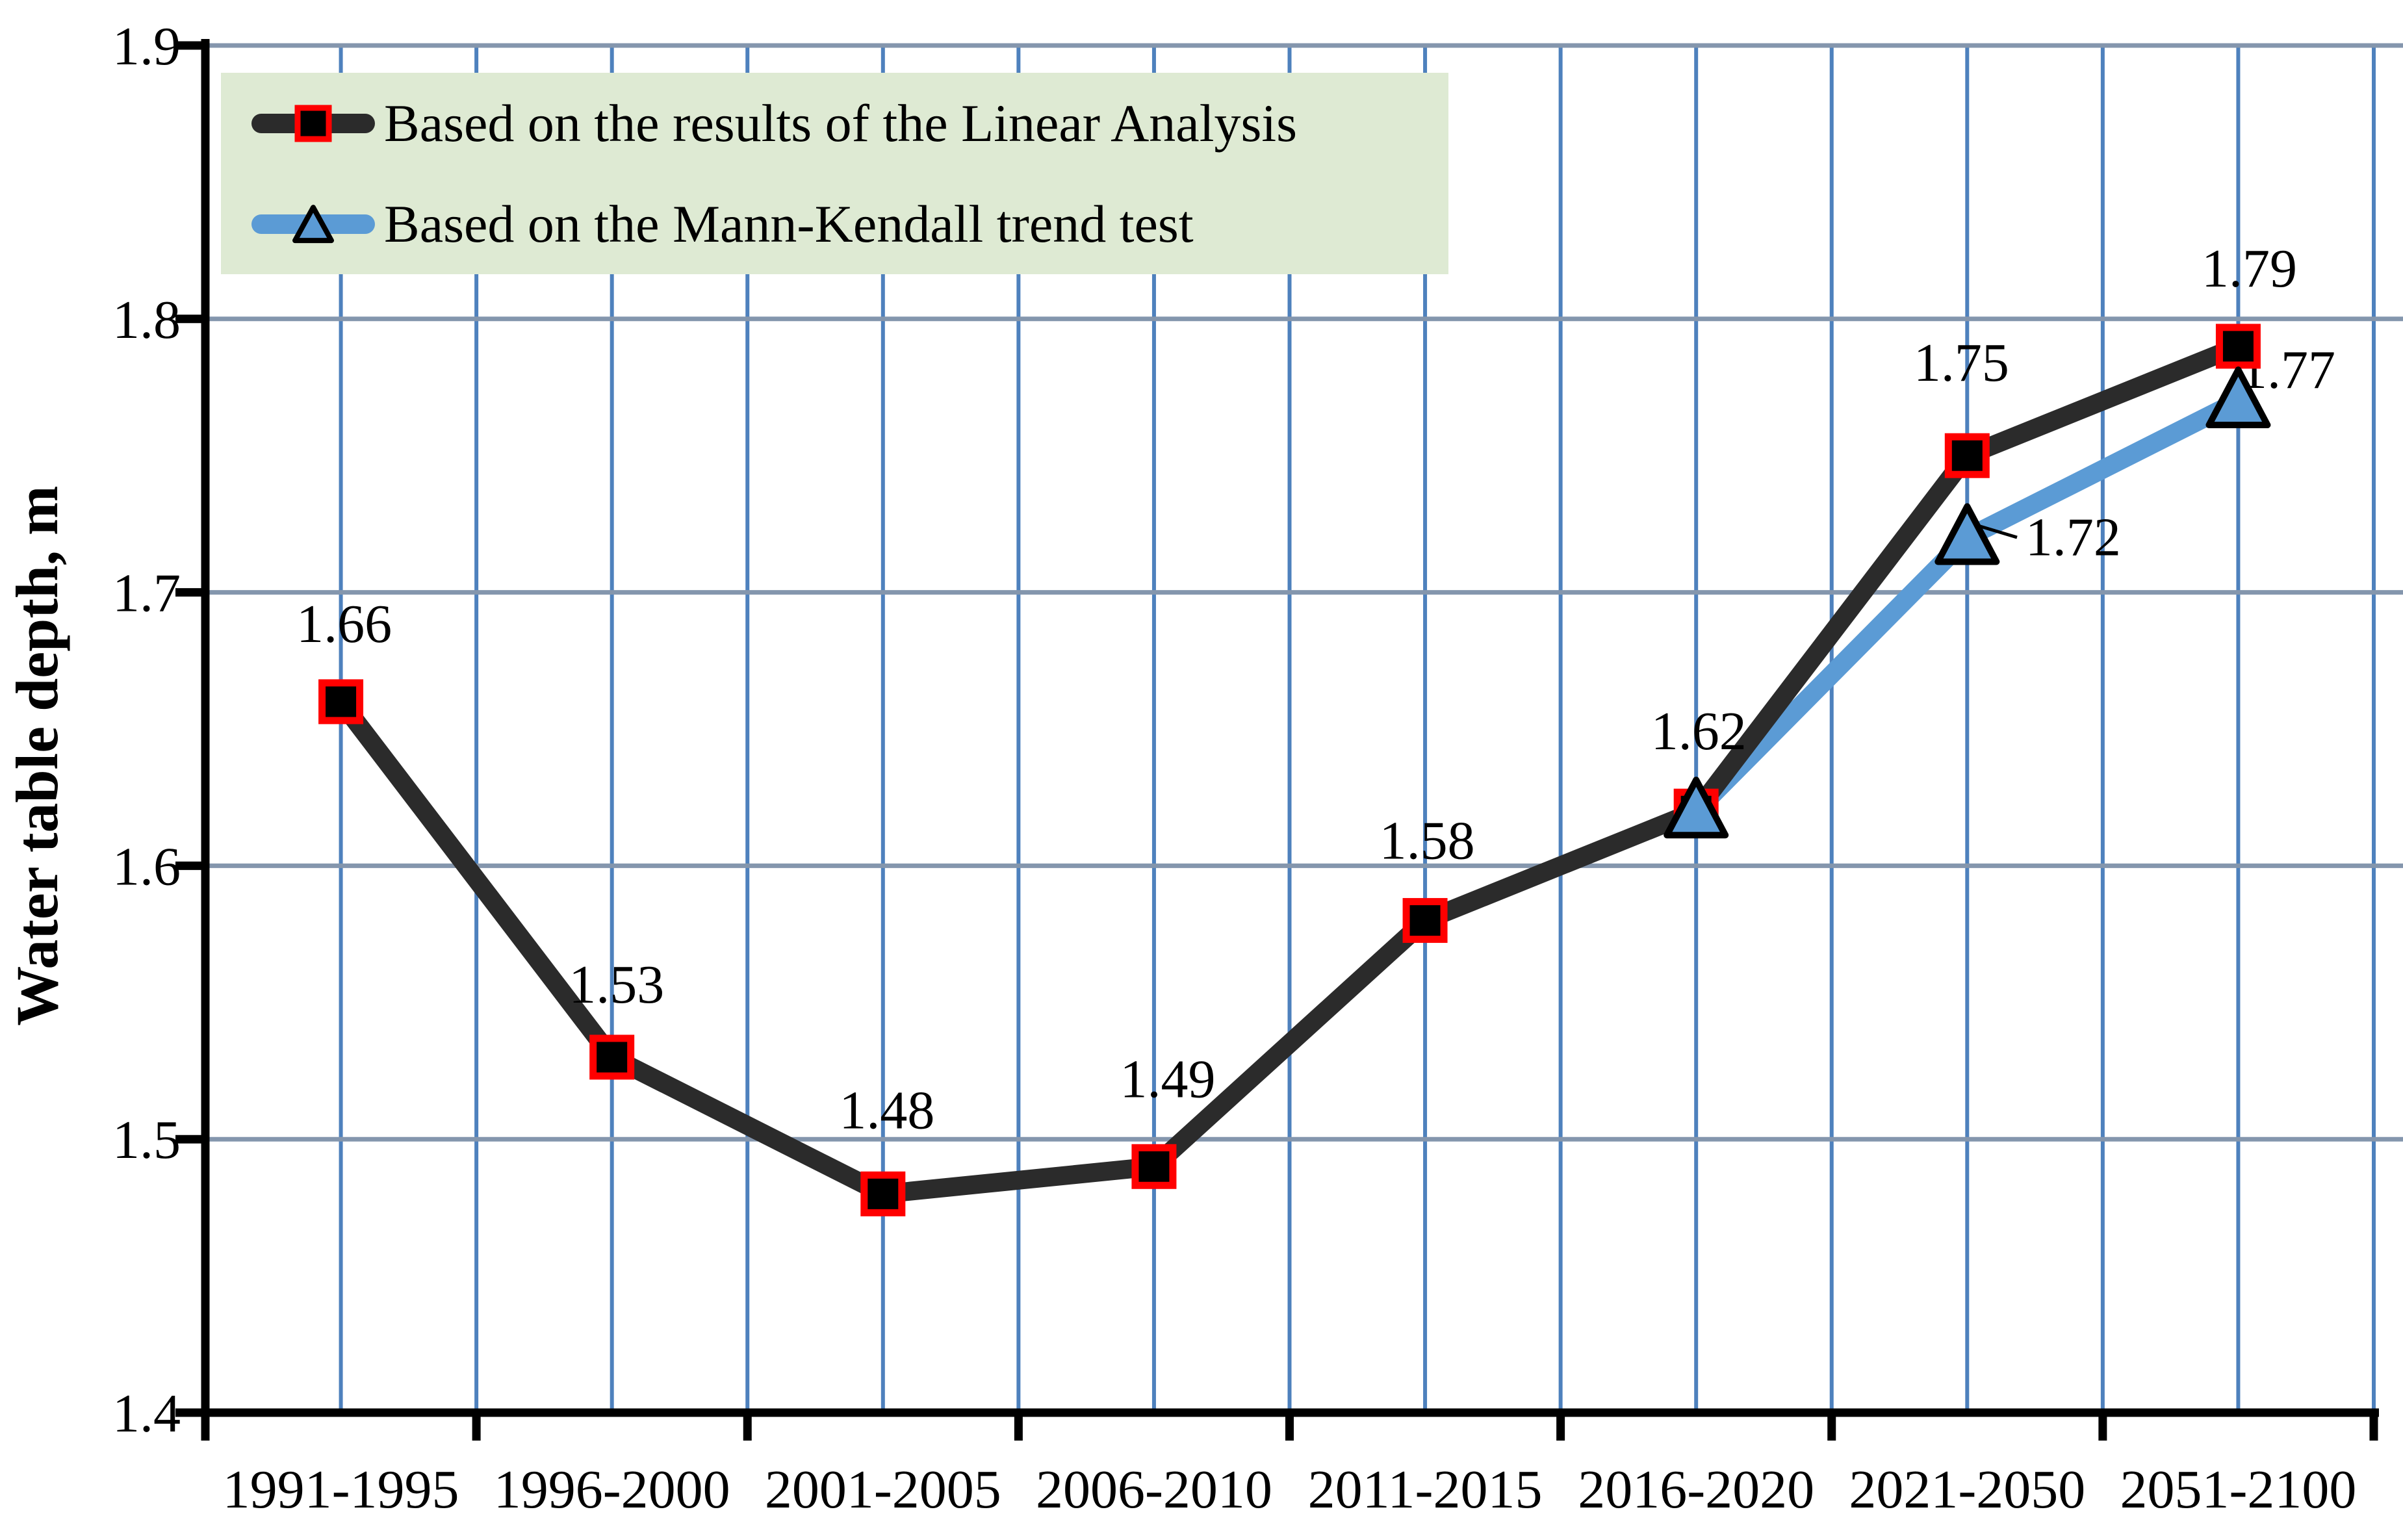  I want to click on marker-square-2021-2050, so click(1967, 455).